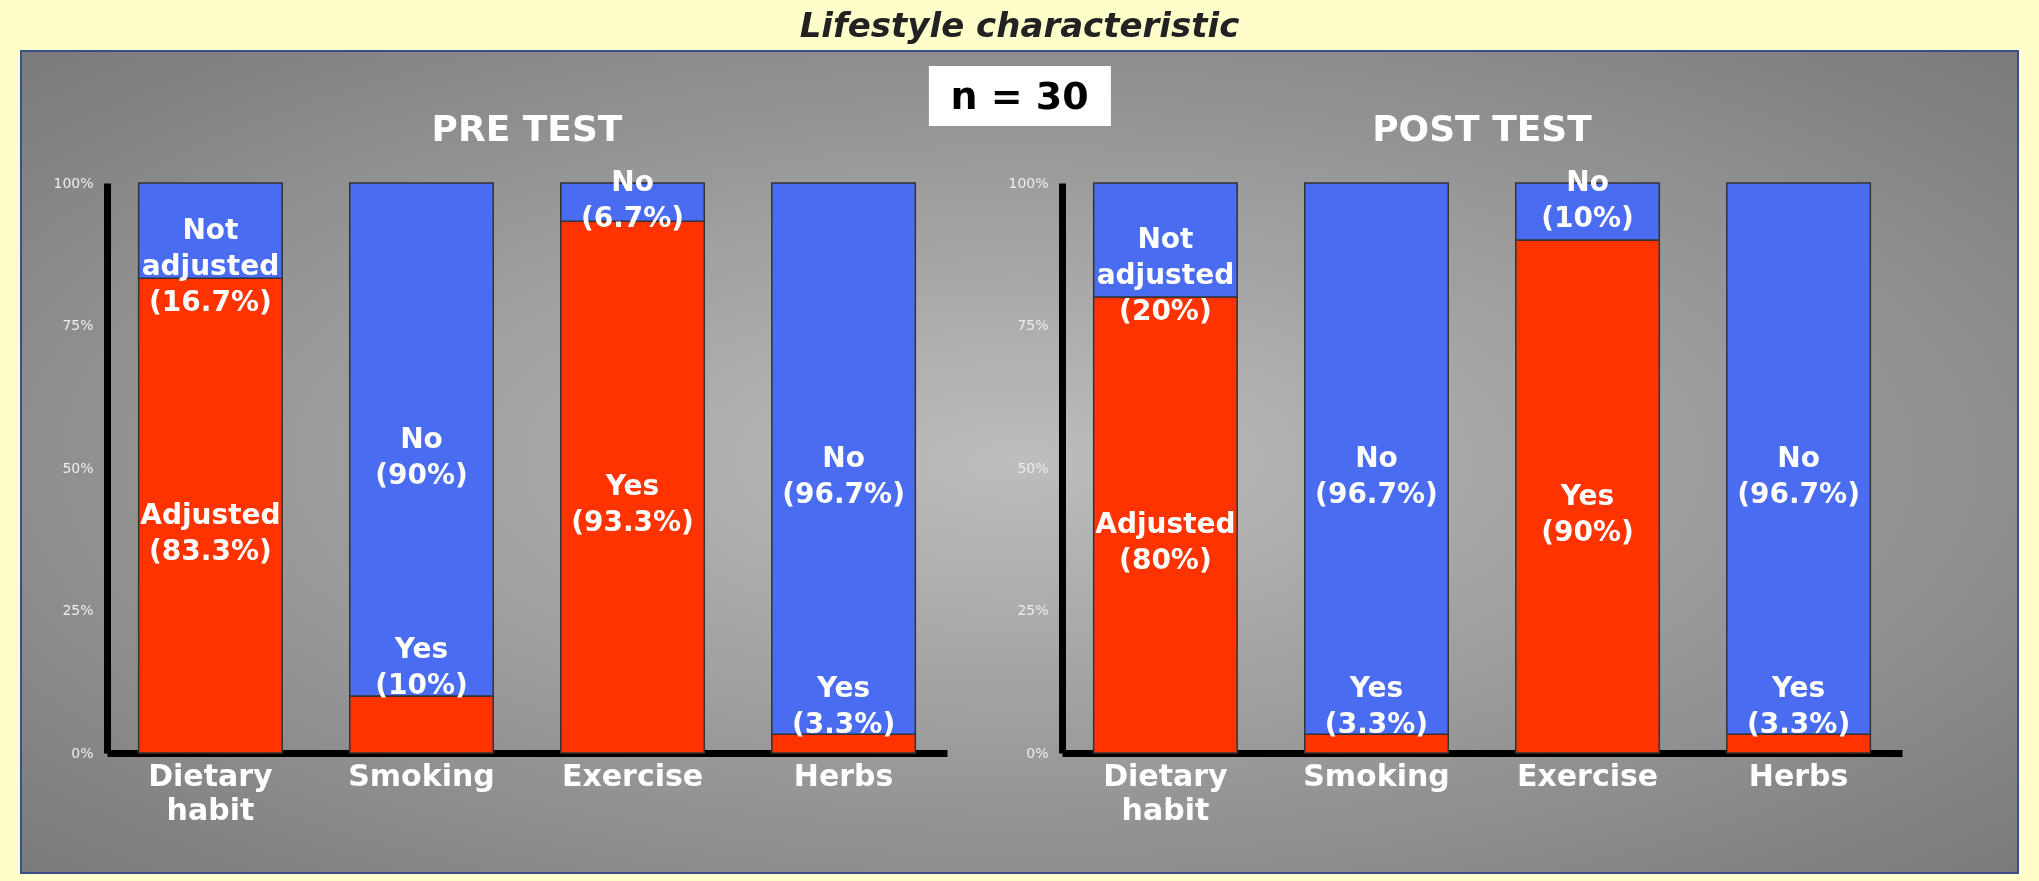 This screenshot has height=881, width=2039. I want to click on y-tick-label: 50%, so click(78, 467).